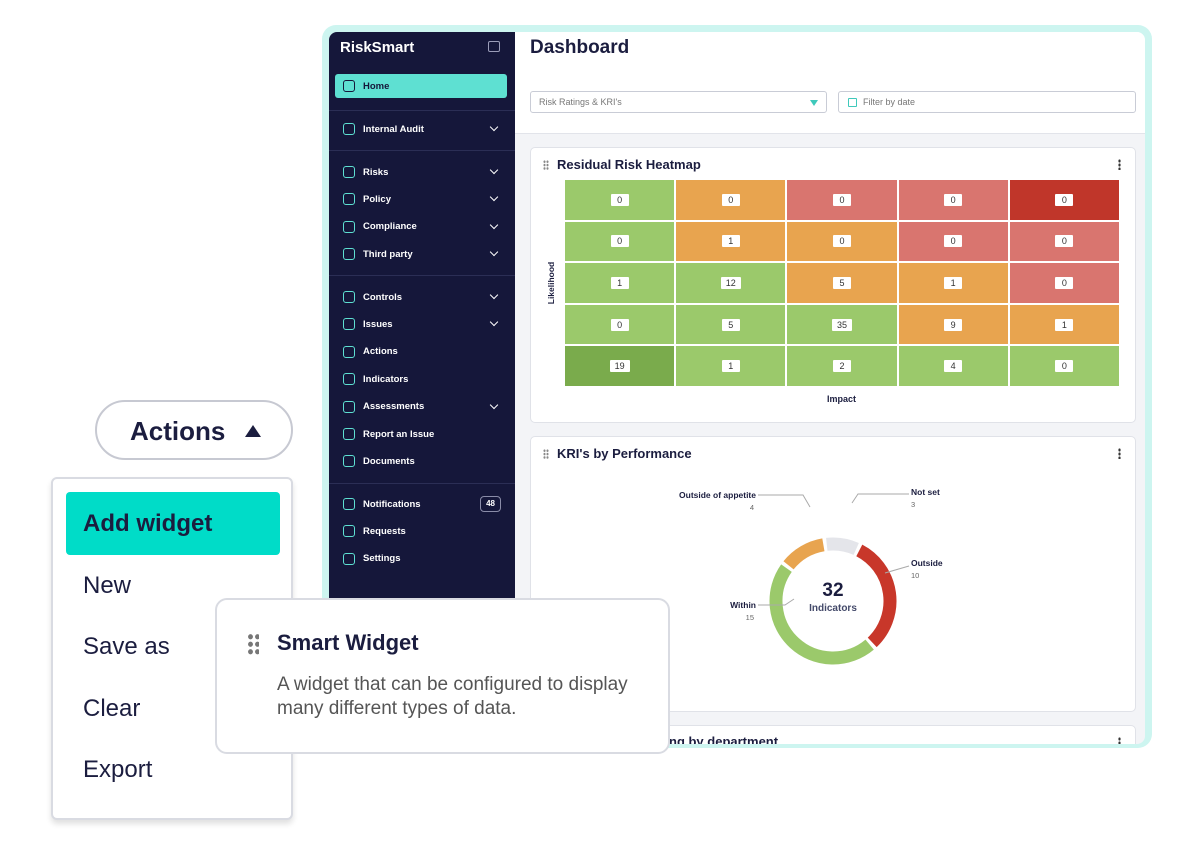  I want to click on actions-button: Actions, so click(194, 430).